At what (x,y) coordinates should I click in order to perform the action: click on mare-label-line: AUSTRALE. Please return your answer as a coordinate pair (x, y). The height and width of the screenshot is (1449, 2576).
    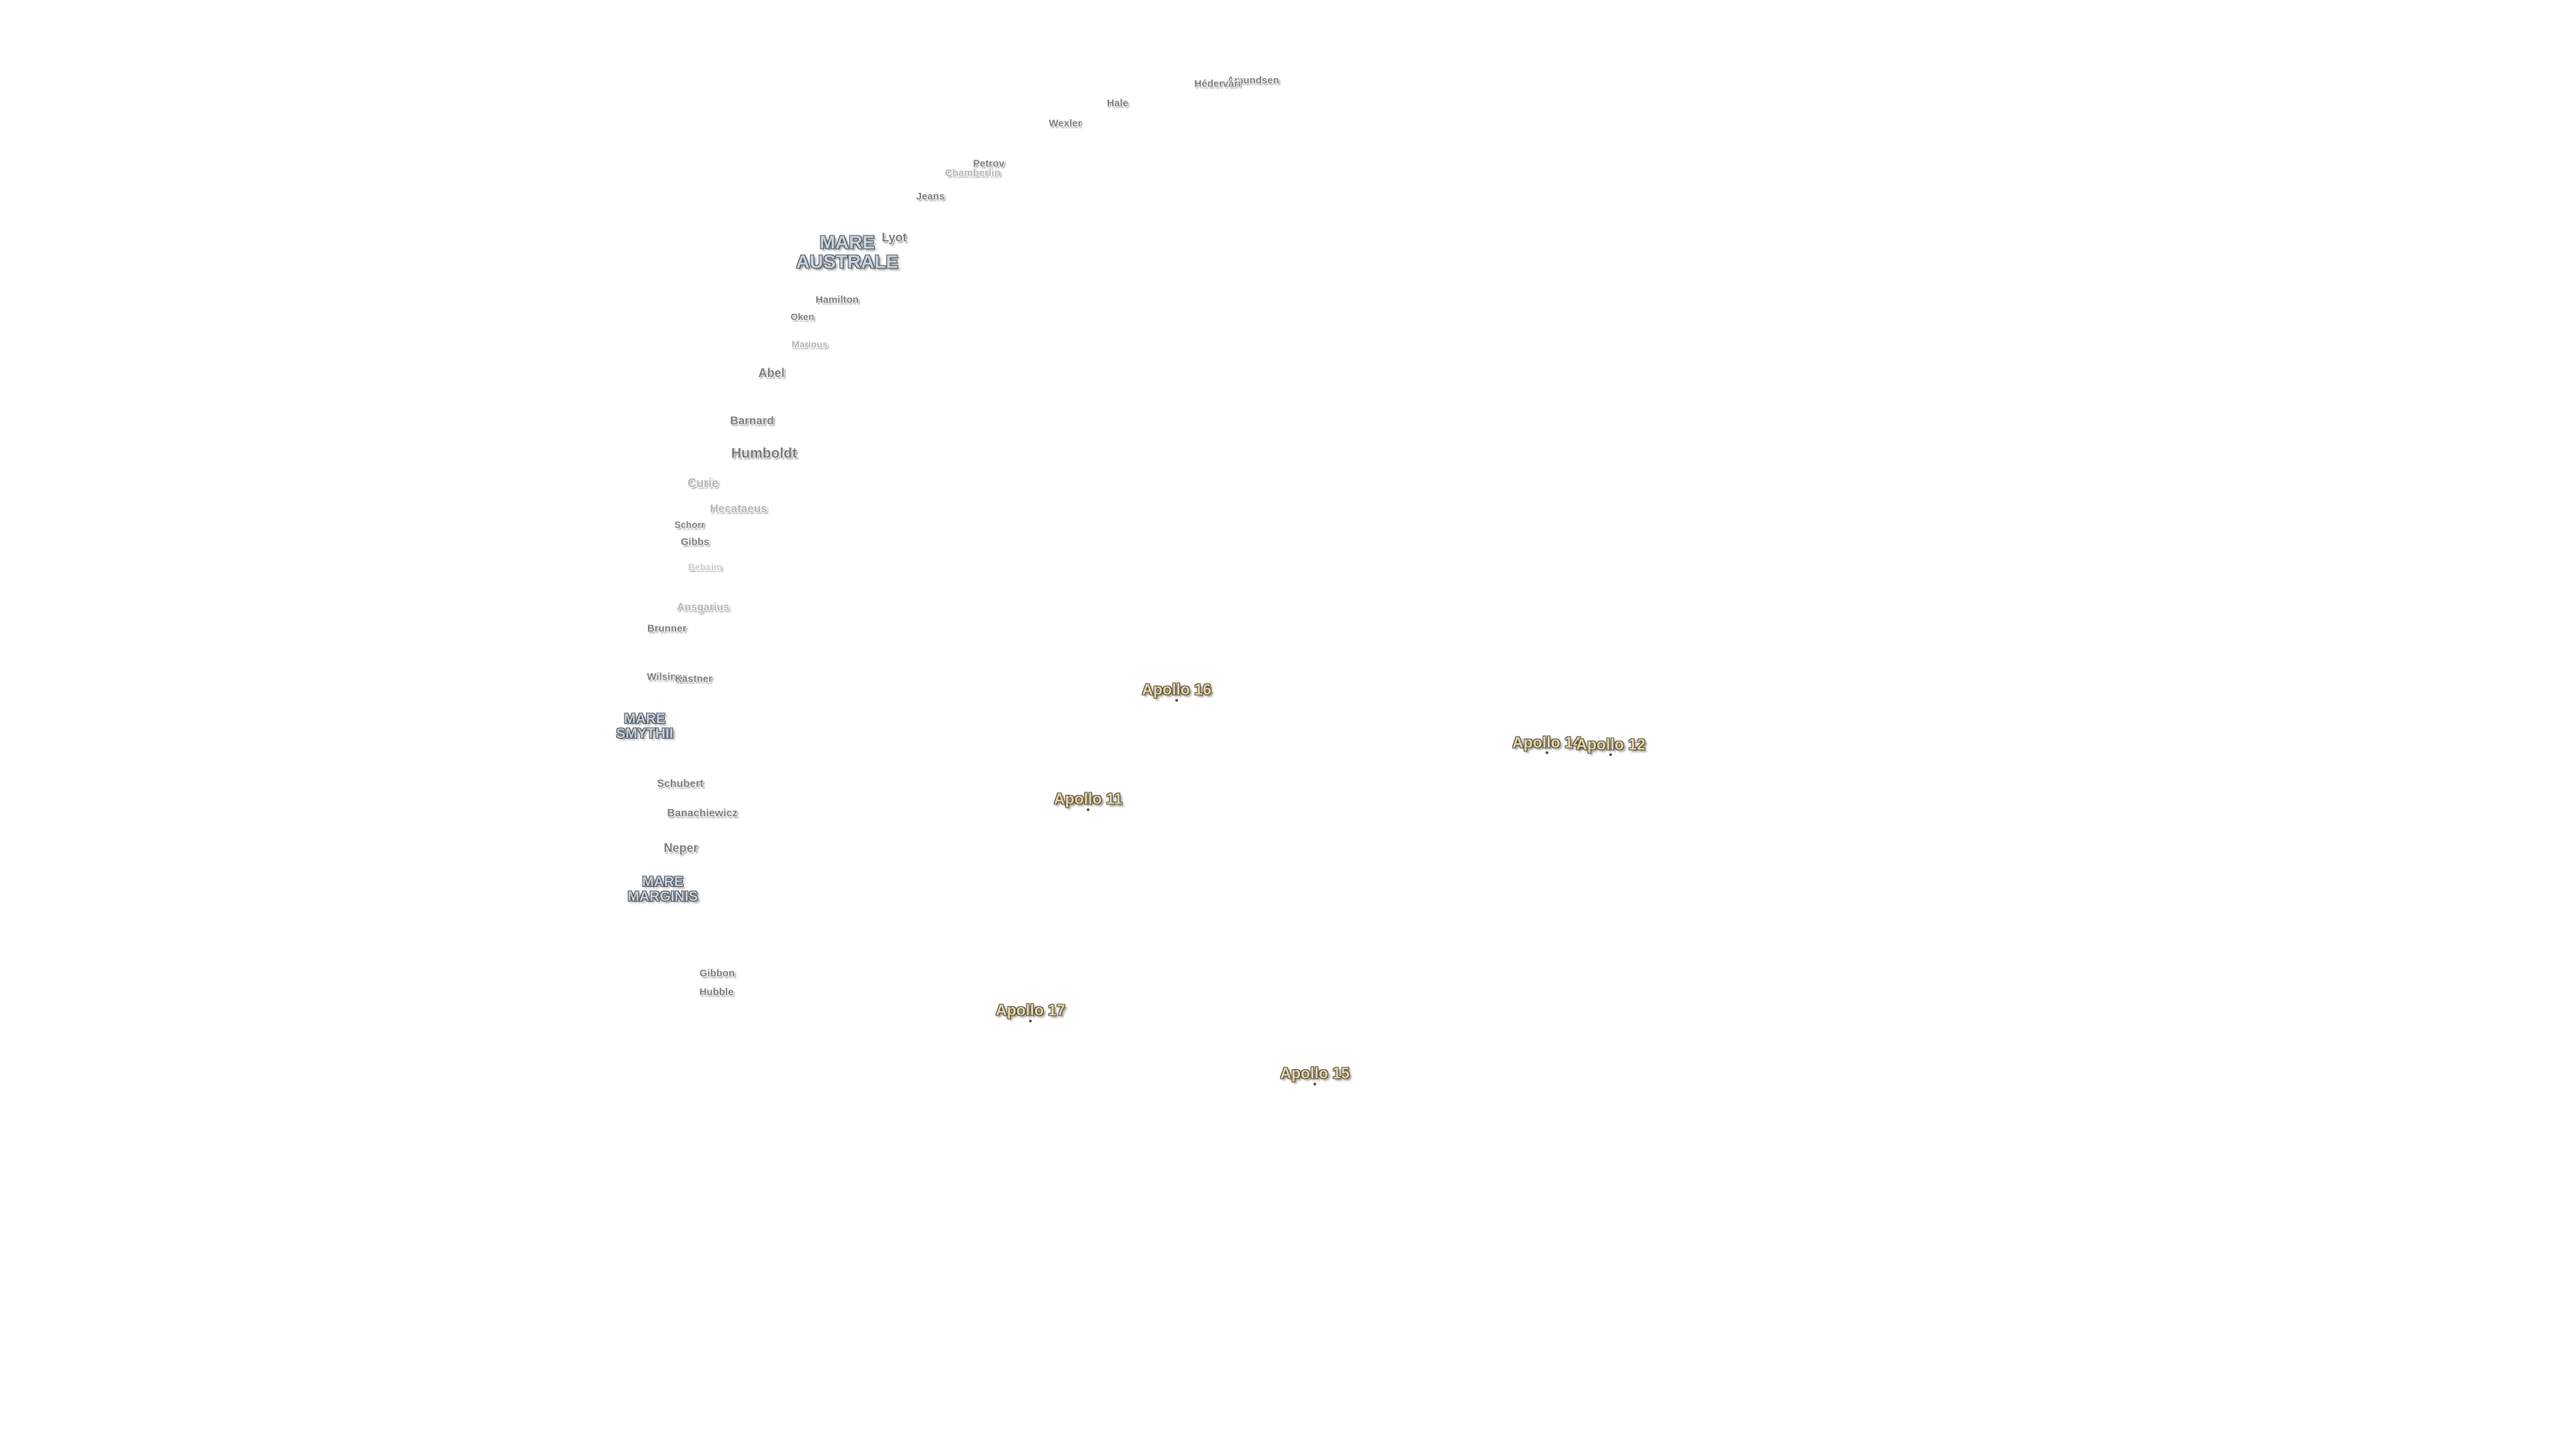
    Looking at the image, I should click on (847, 262).